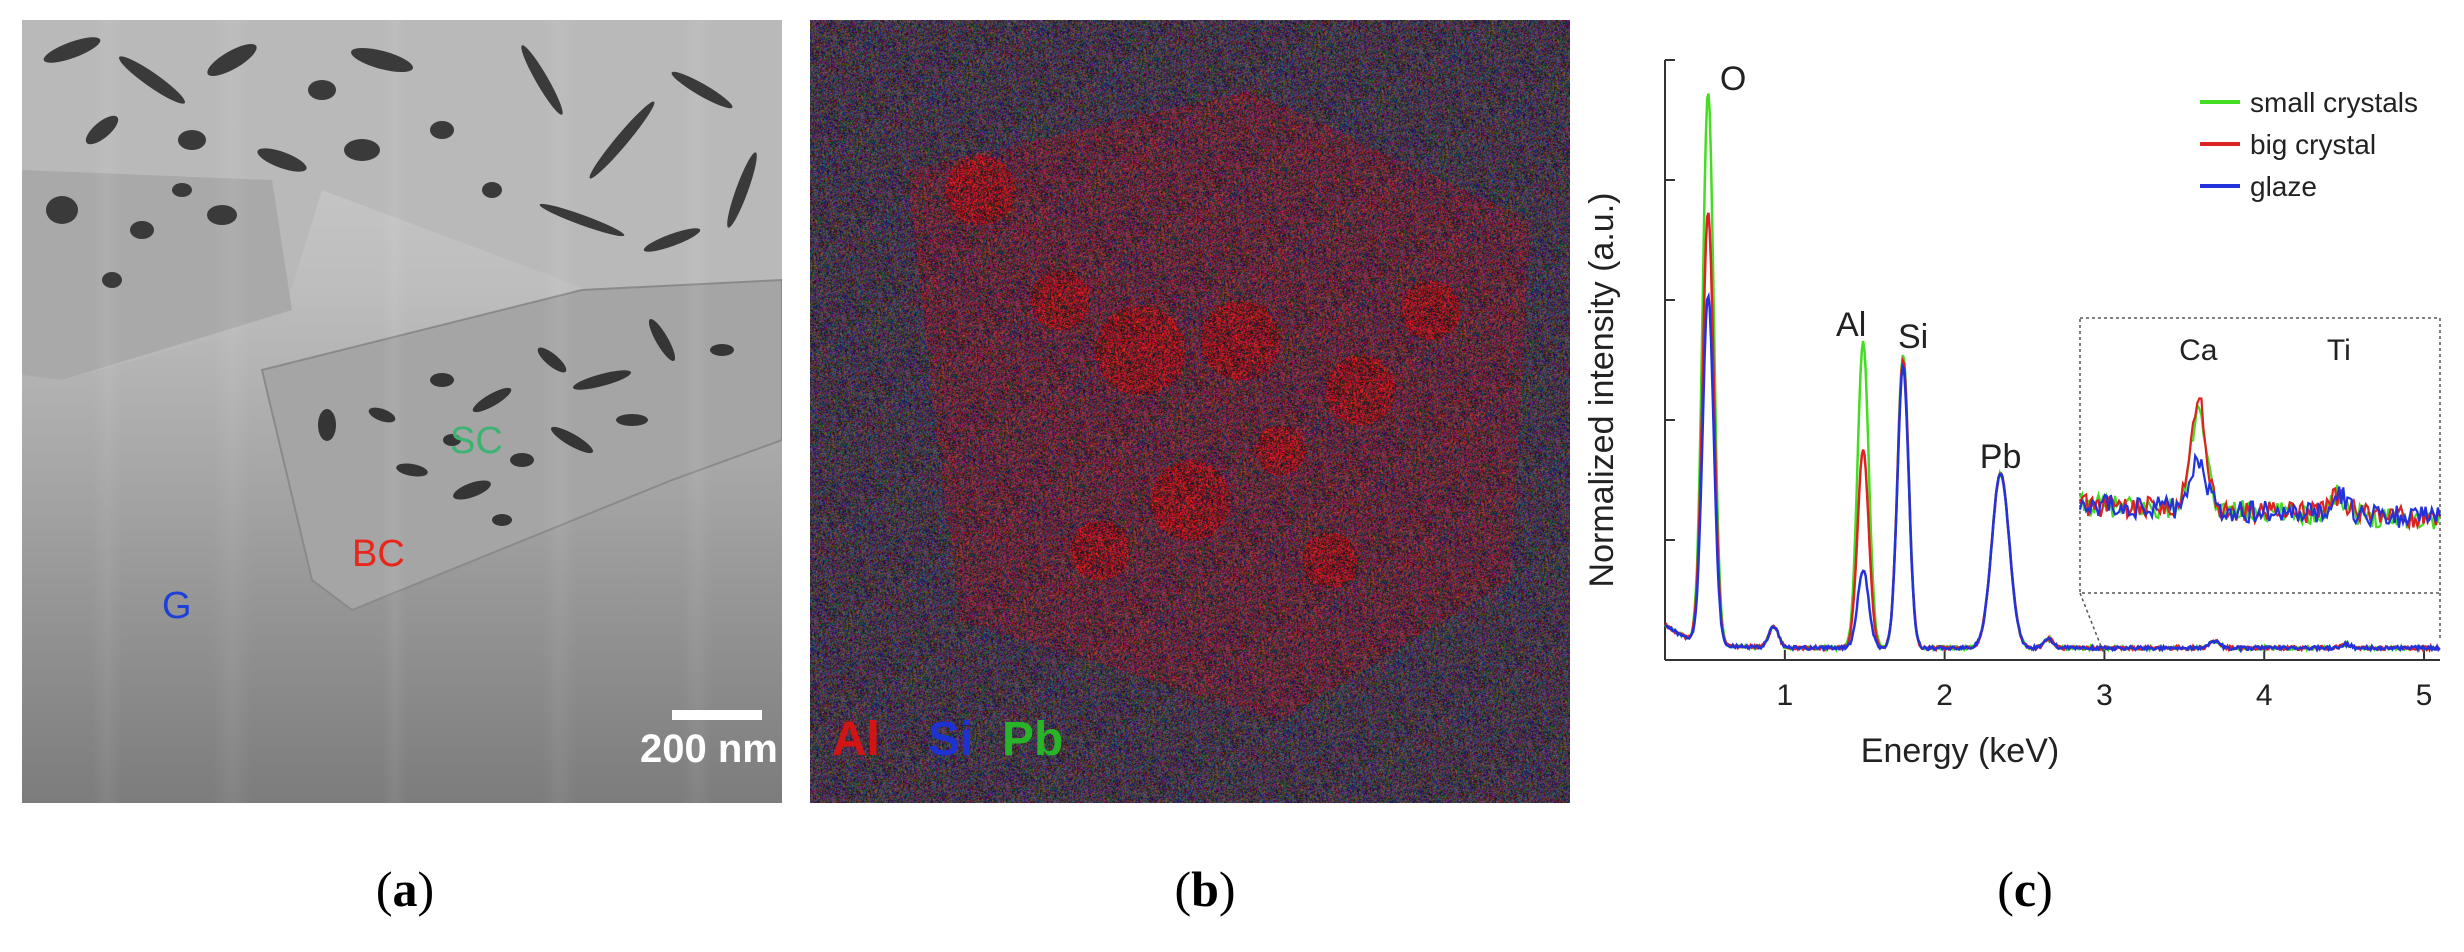 The width and height of the screenshot is (2464, 952). What do you see at coordinates (426, 889) in the screenshot?
I see `caption-a-close: )` at bounding box center [426, 889].